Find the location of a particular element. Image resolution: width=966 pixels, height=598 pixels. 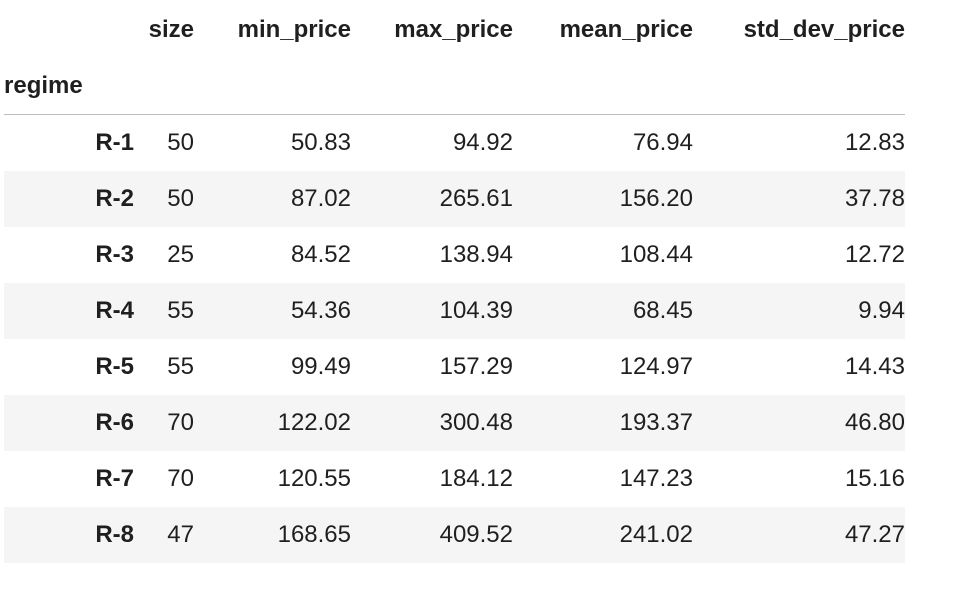

cell-std-dev-price: 9.94 is located at coordinates (881, 310).